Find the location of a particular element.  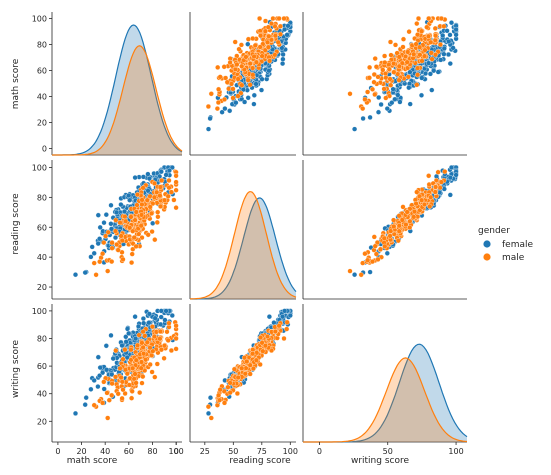

panel-writing-score-vs-writing-score: 0 50 100 is located at coordinates (385, 380).